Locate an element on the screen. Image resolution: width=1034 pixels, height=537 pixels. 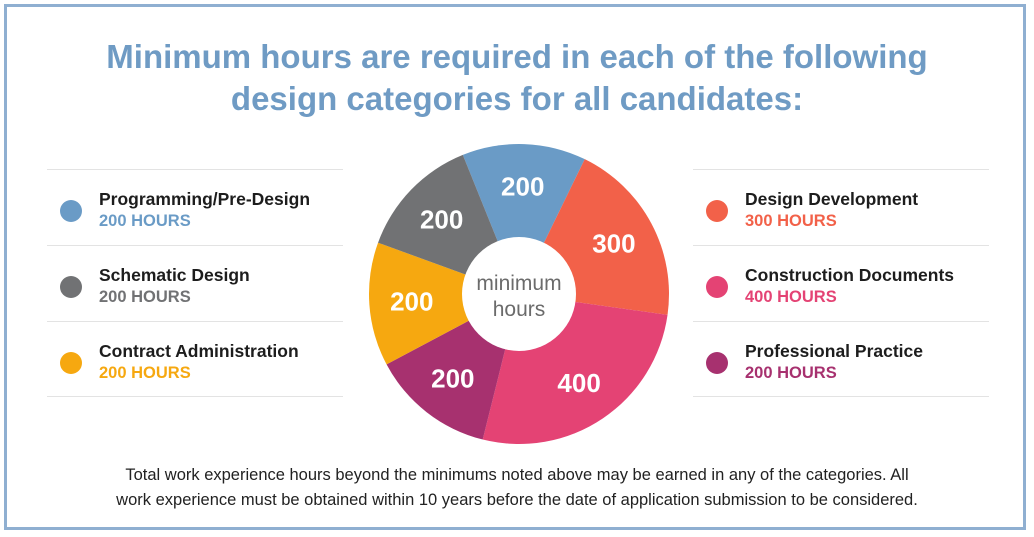
legend-item-schematic: Schematic Design 200 HOURS is located at coordinates (195, 283).